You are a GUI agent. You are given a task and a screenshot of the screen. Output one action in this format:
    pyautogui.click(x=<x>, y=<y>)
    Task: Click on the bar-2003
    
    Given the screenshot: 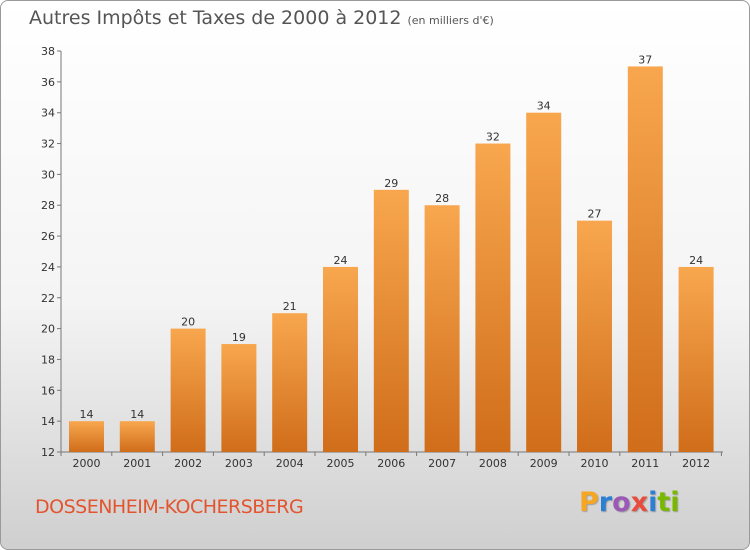 What is the action you would take?
    pyautogui.click(x=239, y=398)
    